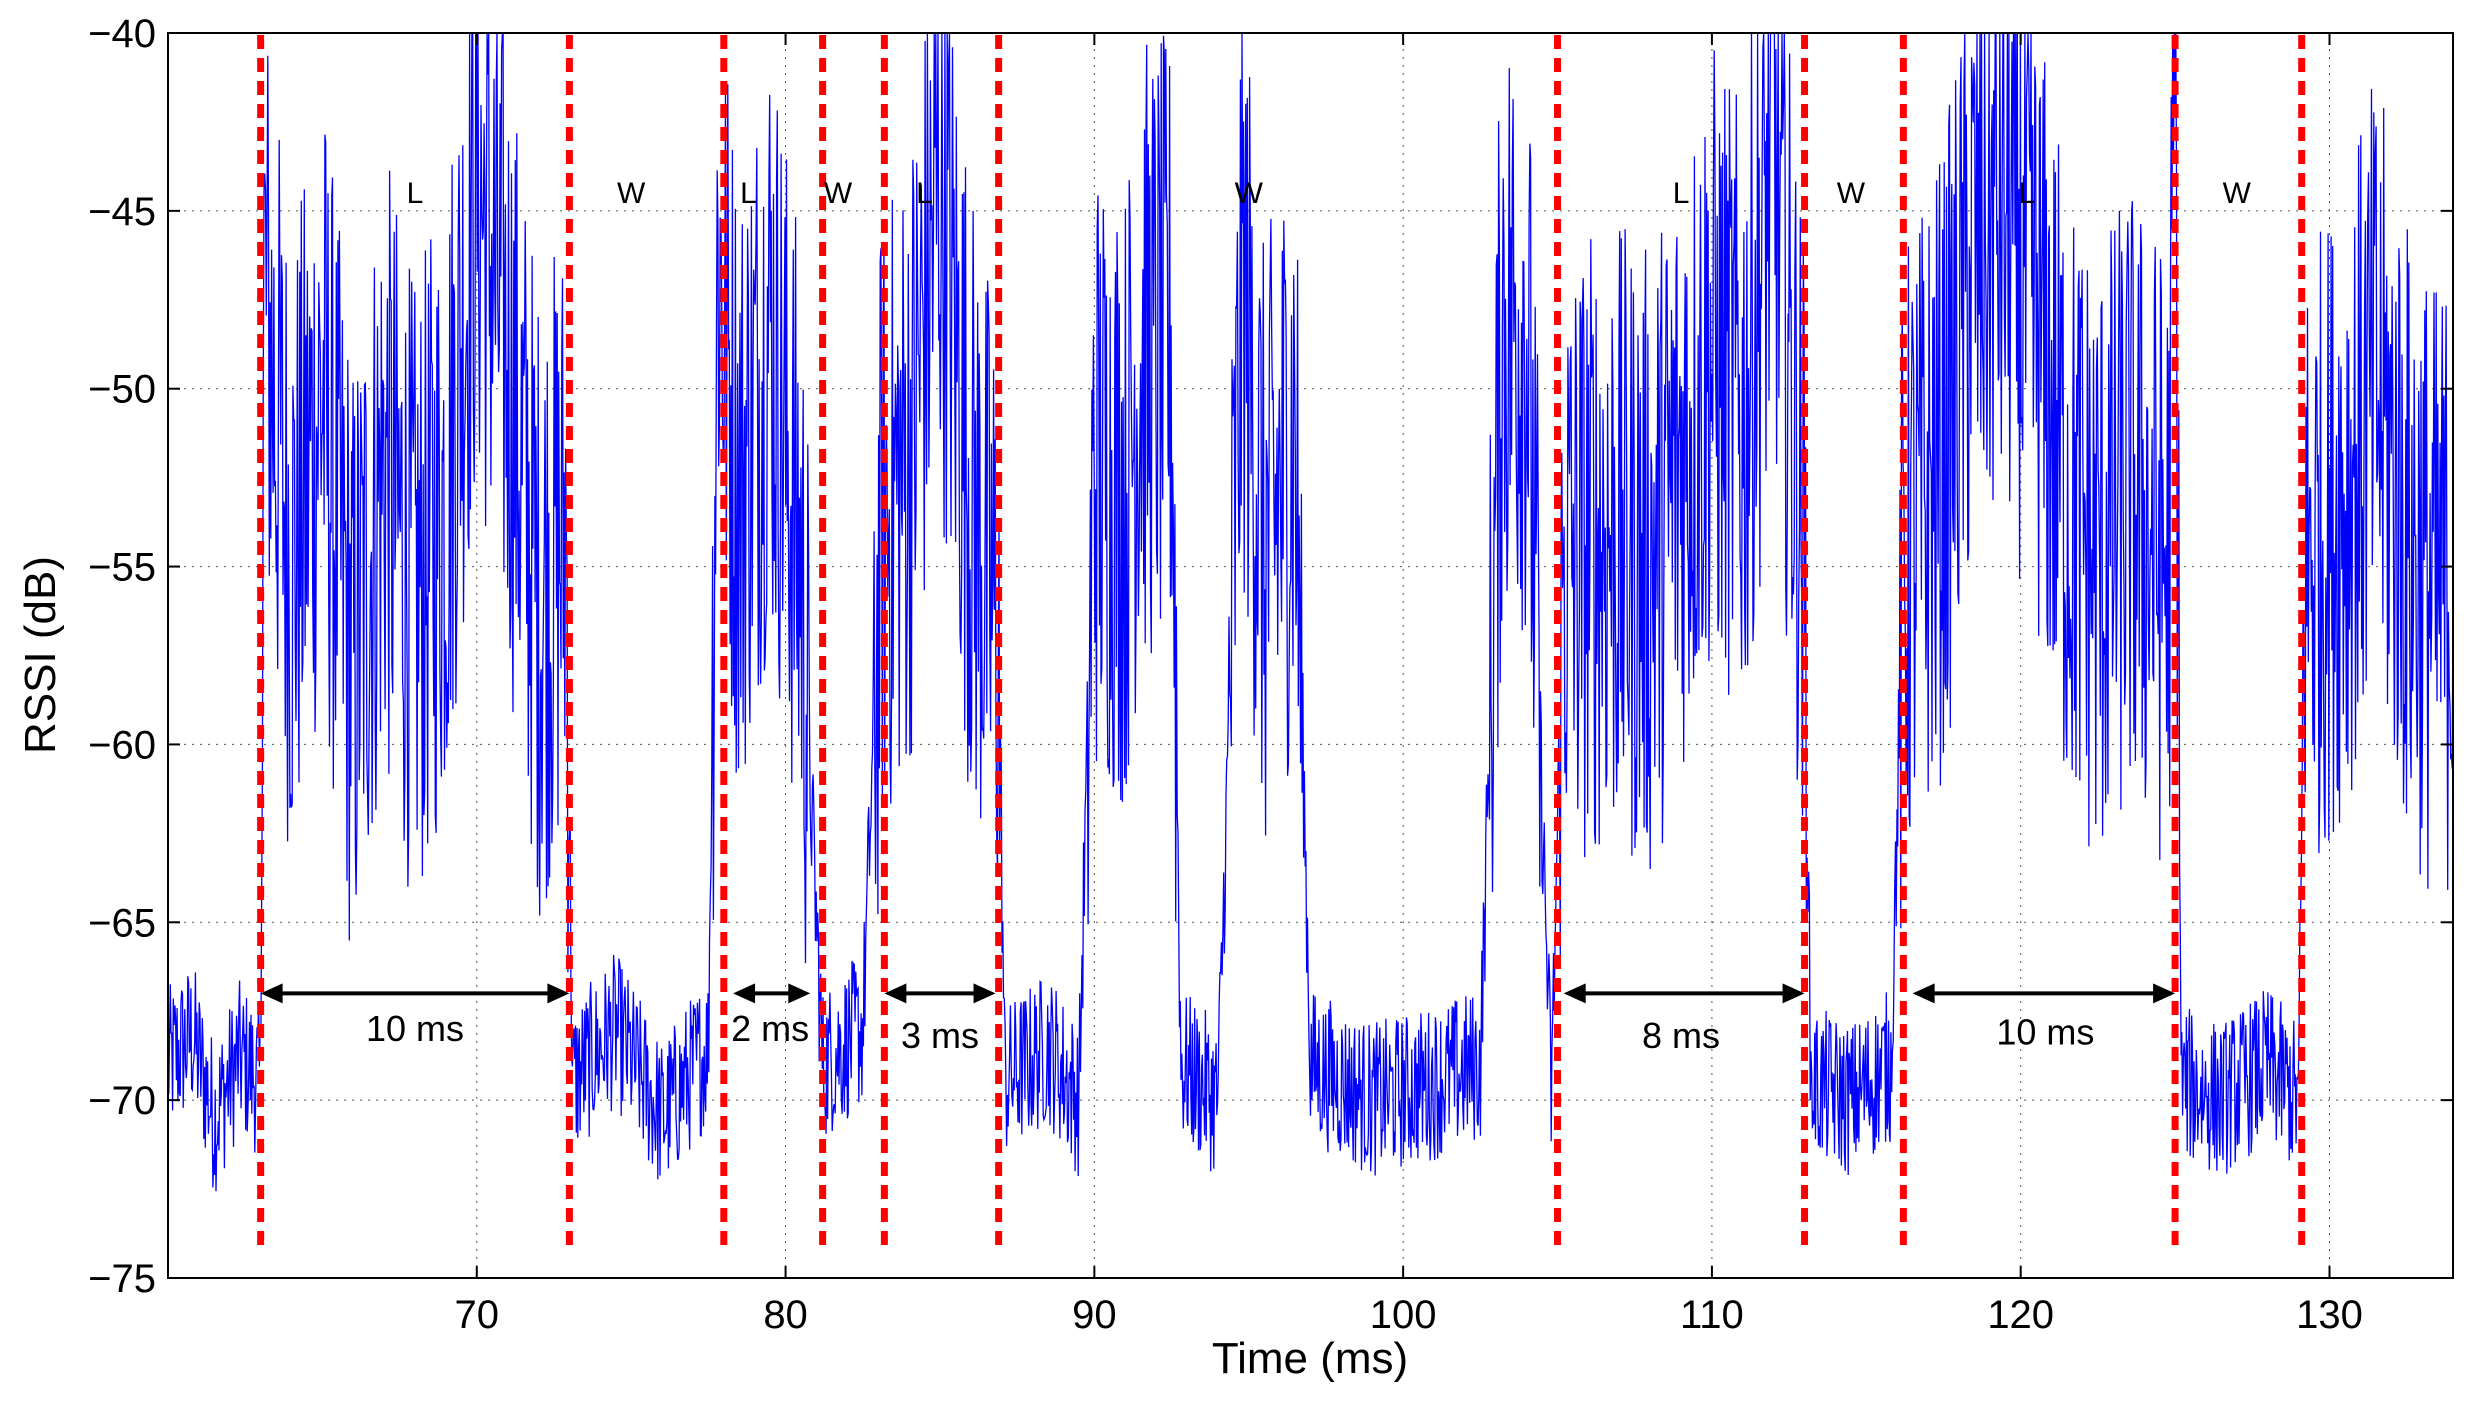 The image size is (2467, 1403). What do you see at coordinates (1094, 1315) in the screenshot?
I see `x-tick-label: 90` at bounding box center [1094, 1315].